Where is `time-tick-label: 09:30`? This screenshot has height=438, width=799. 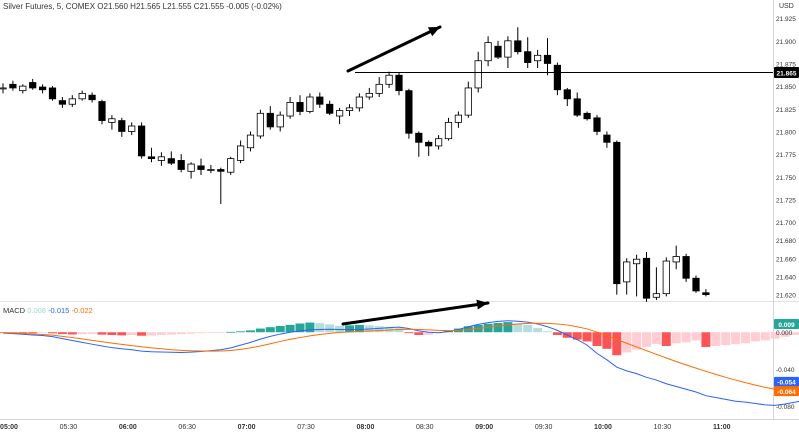
time-tick-label: 09:30 is located at coordinates (544, 427).